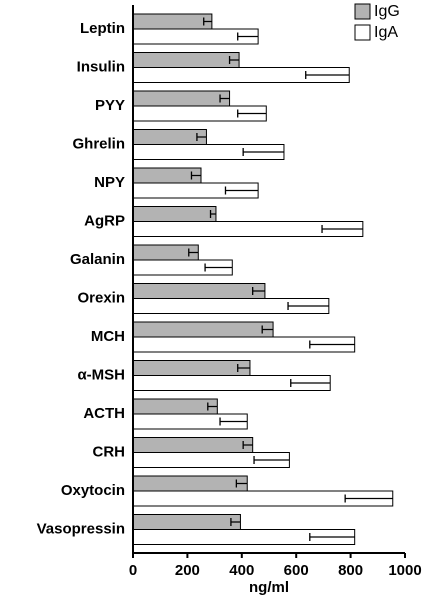  What do you see at coordinates (350, 570) in the screenshot?
I see `x-tick-label: 800` at bounding box center [350, 570].